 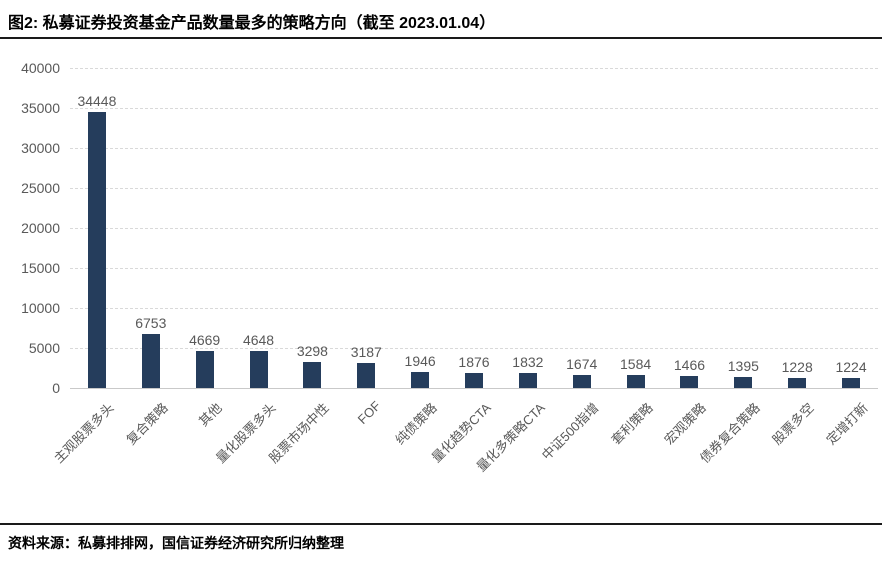 What do you see at coordinates (147, 424) in the screenshot?
I see `x-axis-category-label: 复合策略` at bounding box center [147, 424].